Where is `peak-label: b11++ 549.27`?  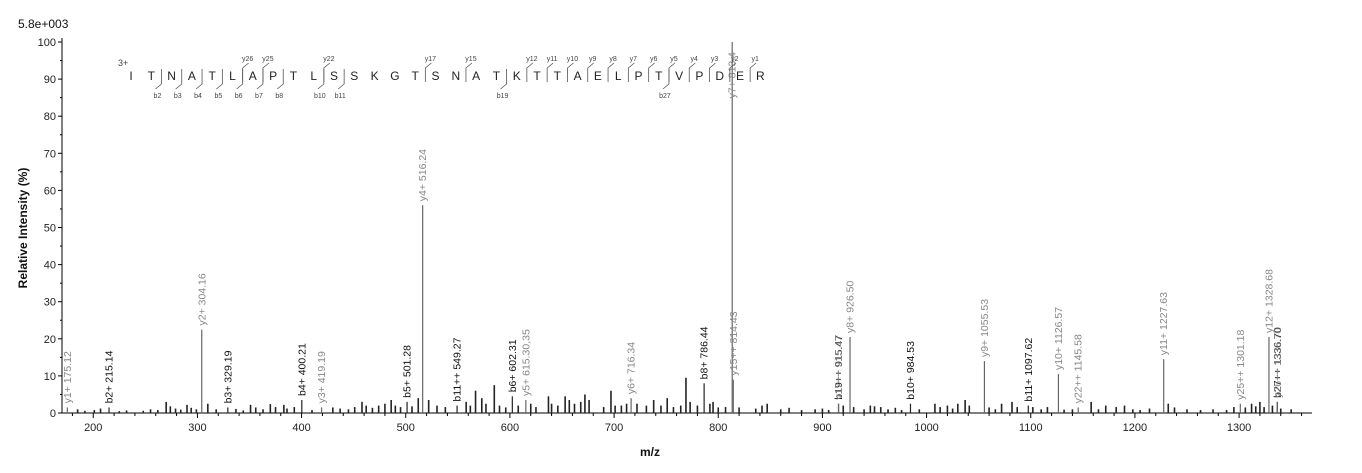
peak-label: b11++ 549.27 is located at coordinates (458, 369).